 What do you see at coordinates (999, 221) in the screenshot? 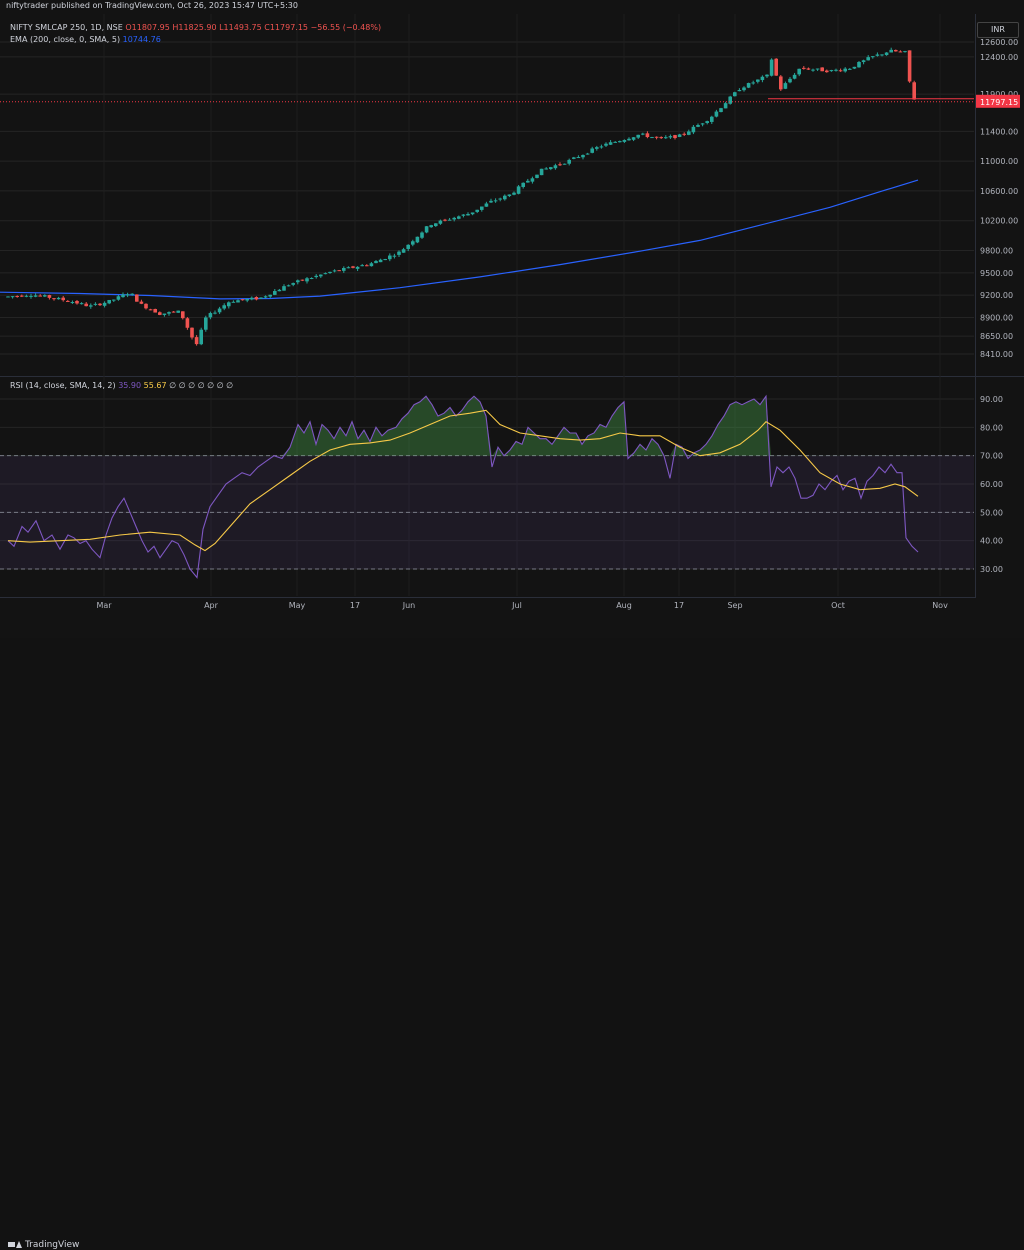
I see `price-tick-label: 10200.00` at bounding box center [999, 221].